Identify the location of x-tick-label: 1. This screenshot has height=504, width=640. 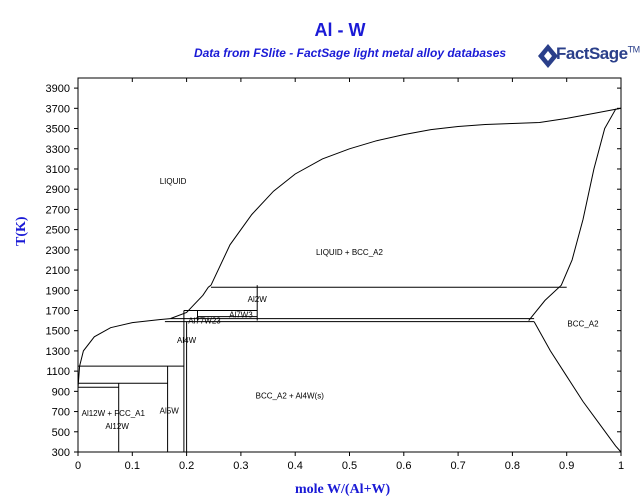
(621, 466).